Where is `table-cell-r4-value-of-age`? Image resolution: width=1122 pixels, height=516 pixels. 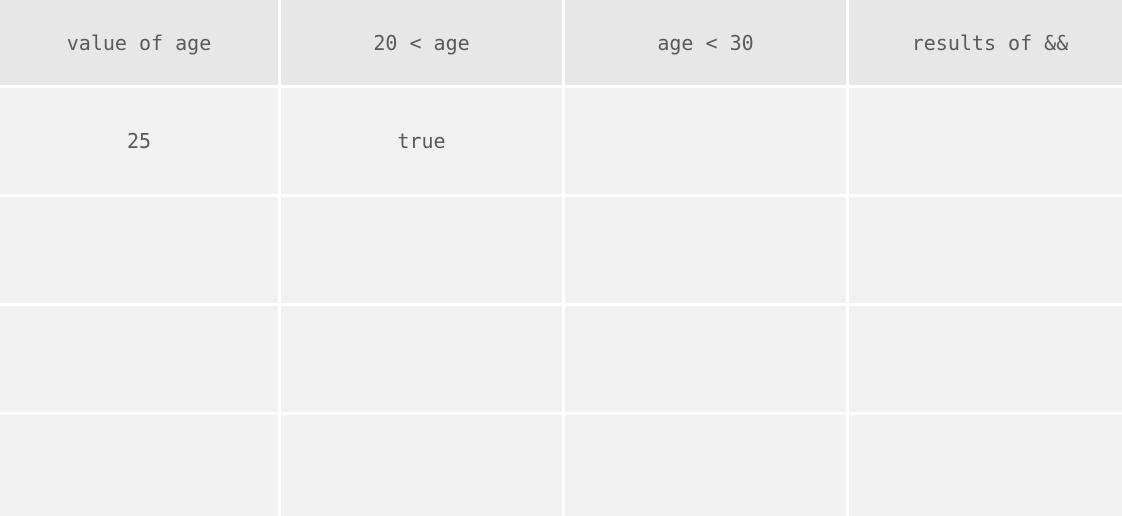
table-cell-r4-value-of-age is located at coordinates (139, 465).